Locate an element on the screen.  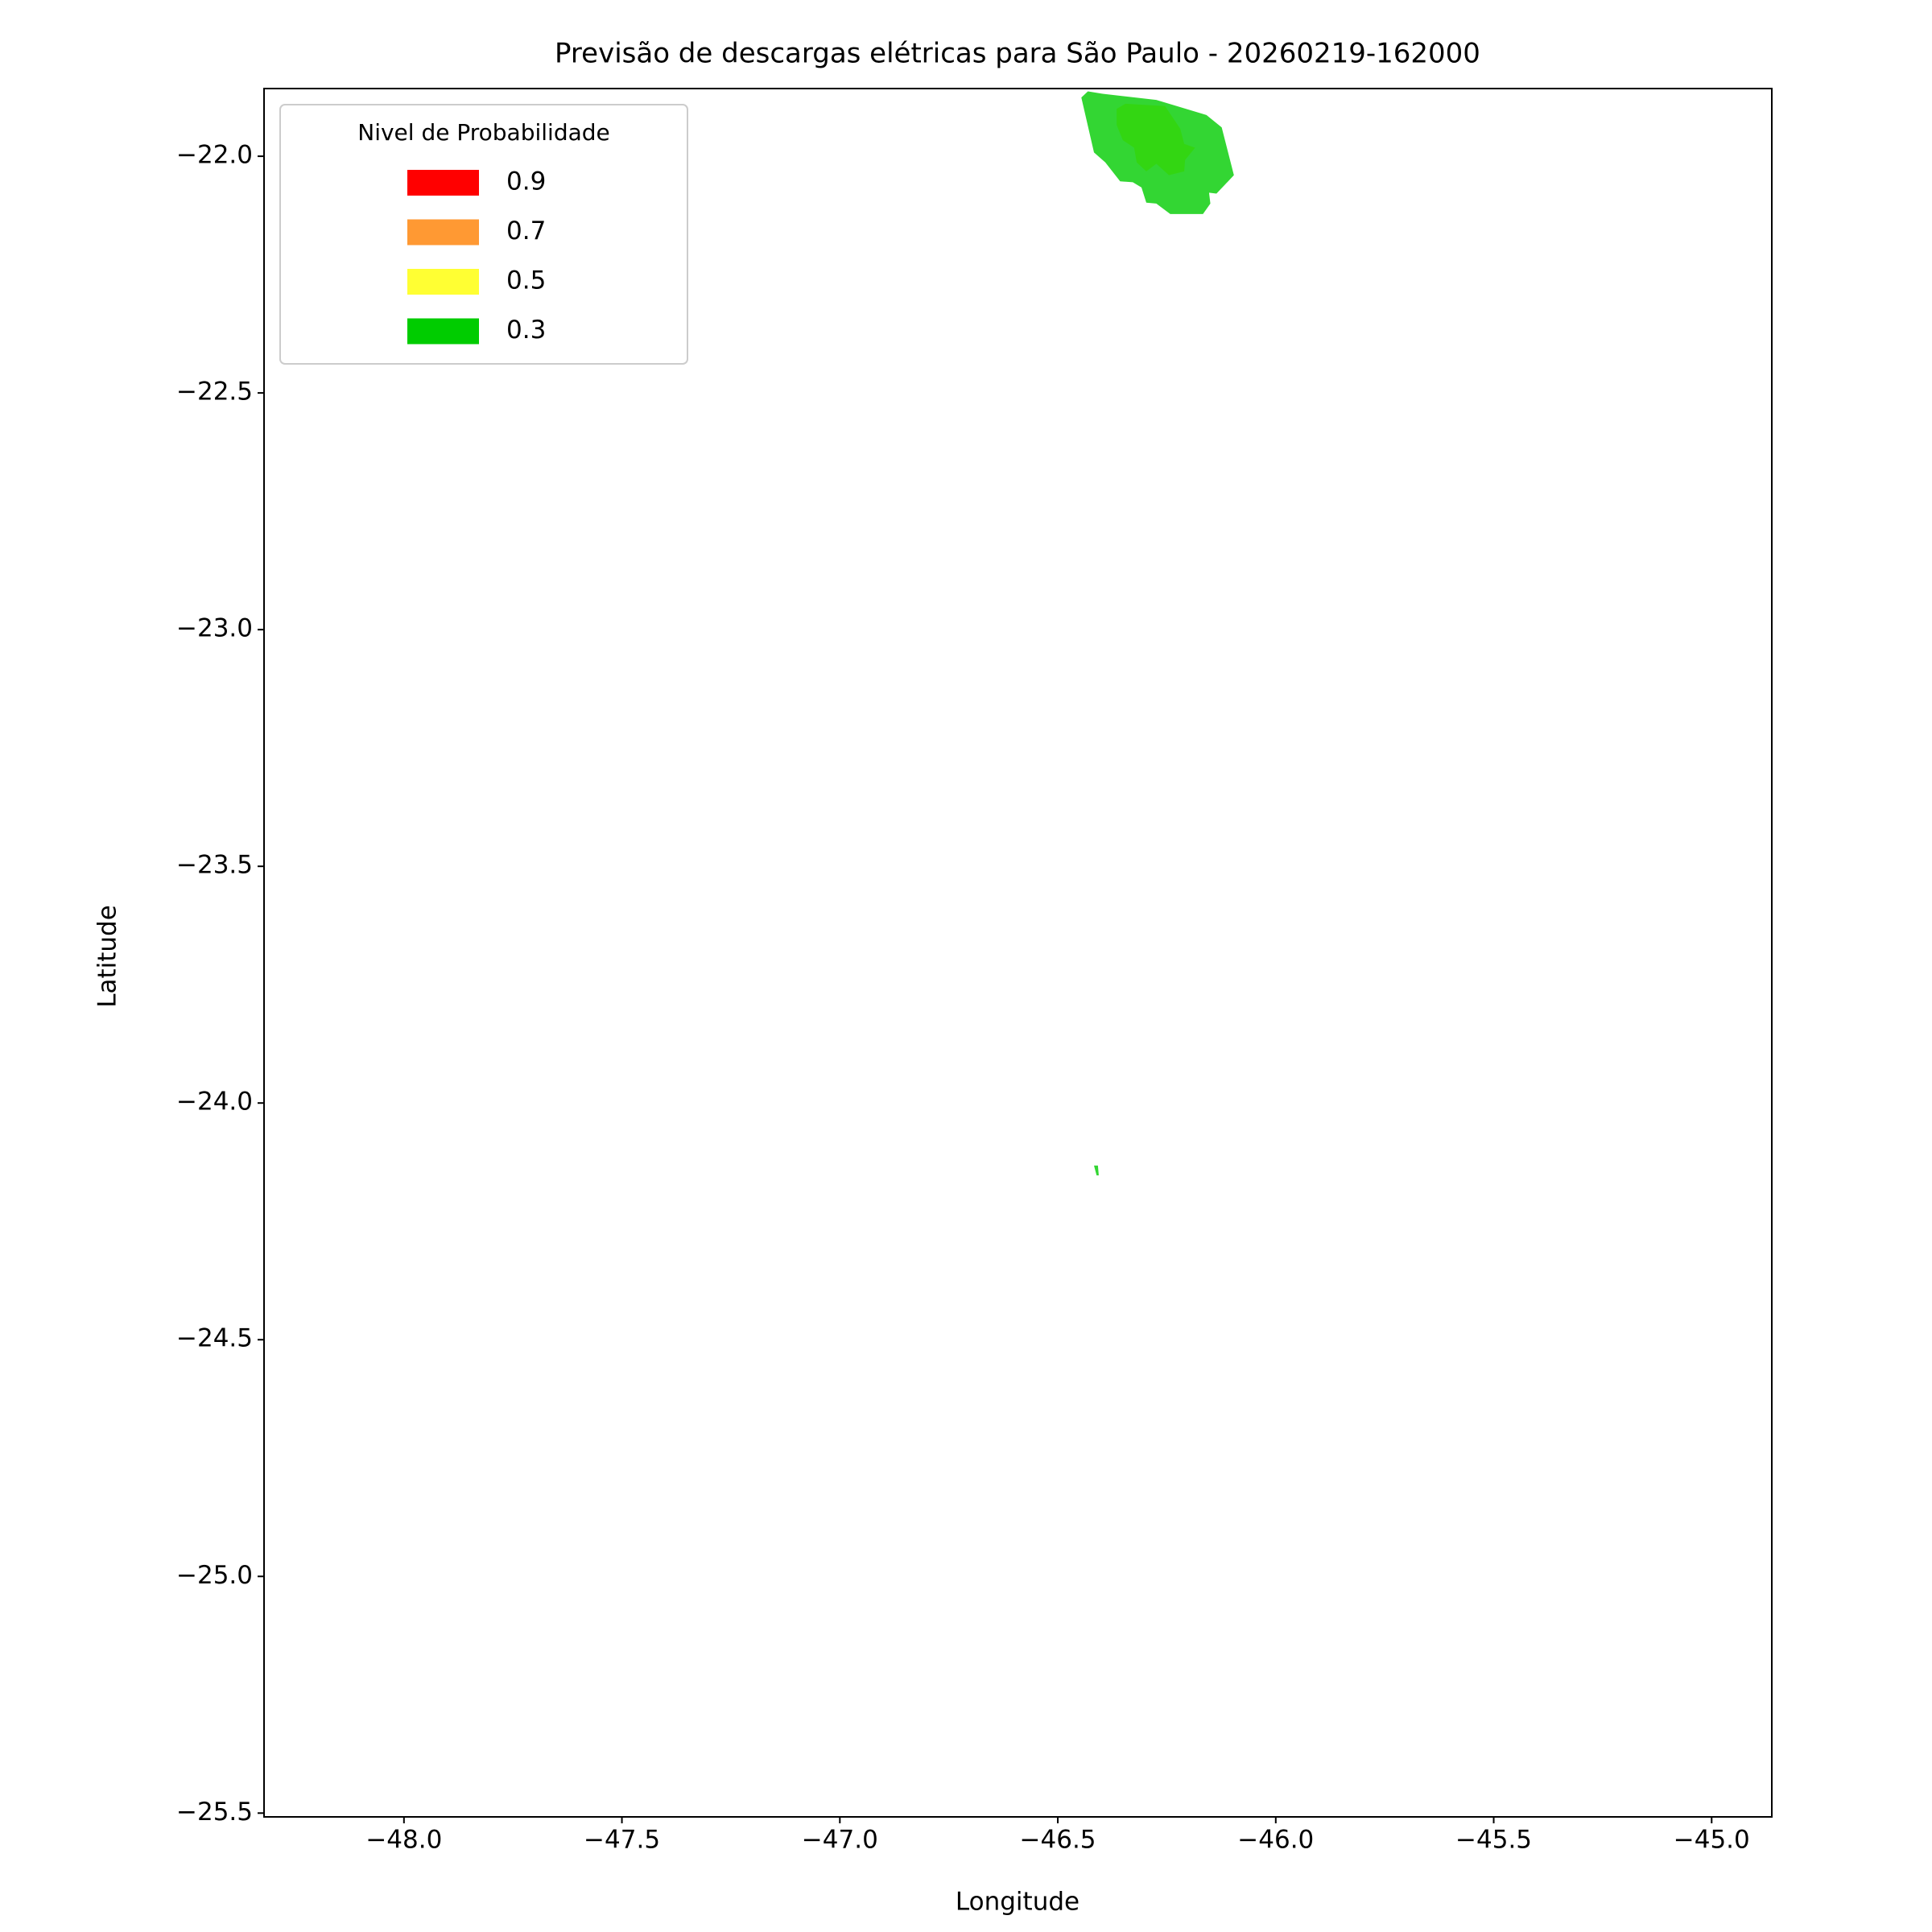
x-tick-label: −46.5 is located at coordinates (1058, 1840).